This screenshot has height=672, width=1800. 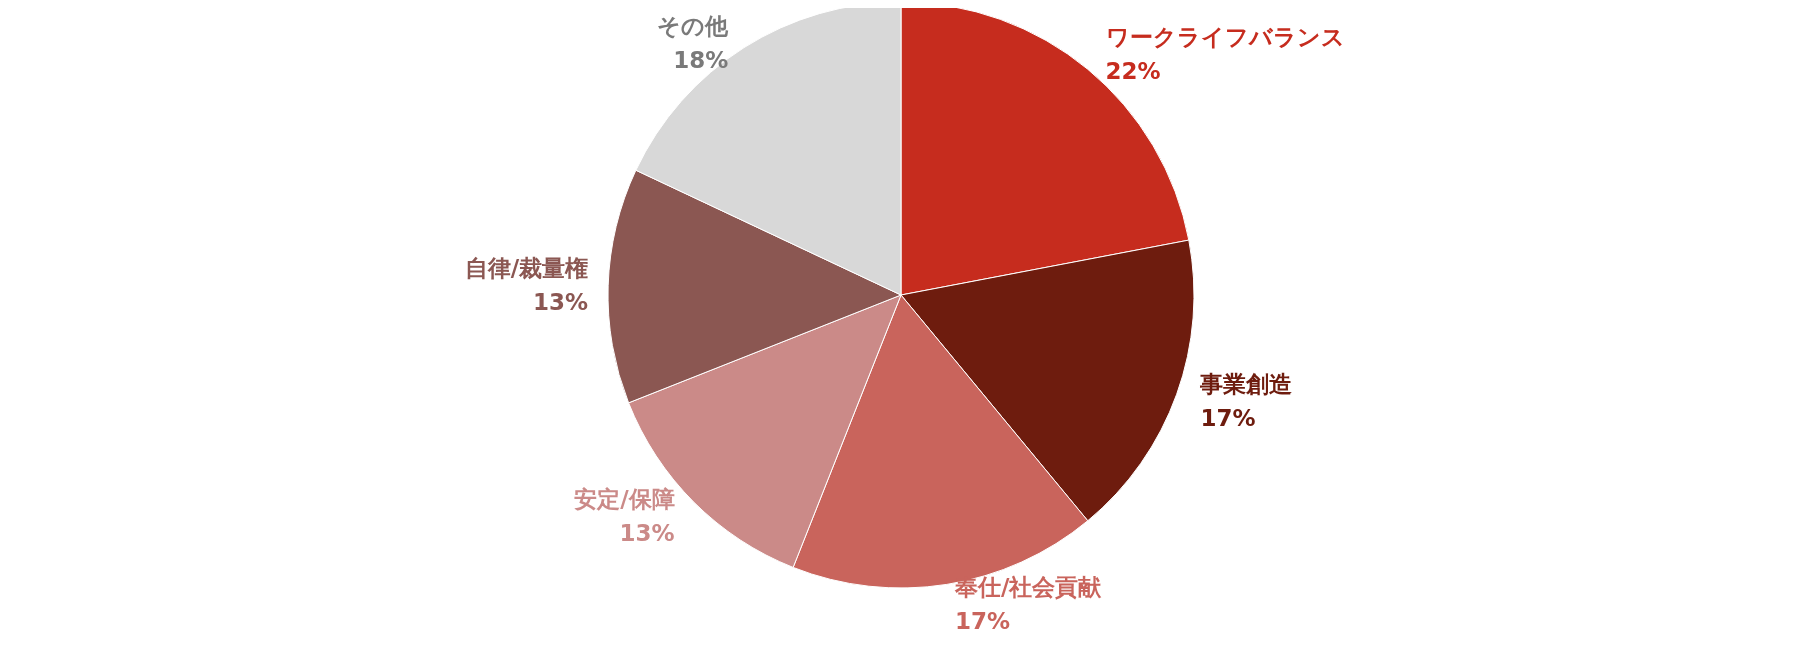 I want to click on data-label: 18%, so click(x=701, y=60).